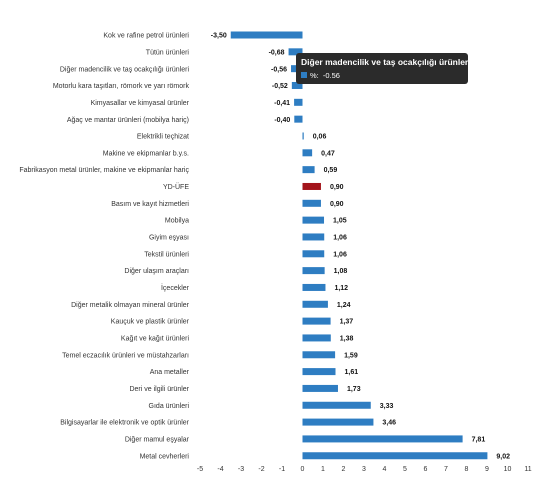 Image resolution: width=533 pixels, height=480 pixels. I want to click on category-label: Ana metaller, so click(170, 372).